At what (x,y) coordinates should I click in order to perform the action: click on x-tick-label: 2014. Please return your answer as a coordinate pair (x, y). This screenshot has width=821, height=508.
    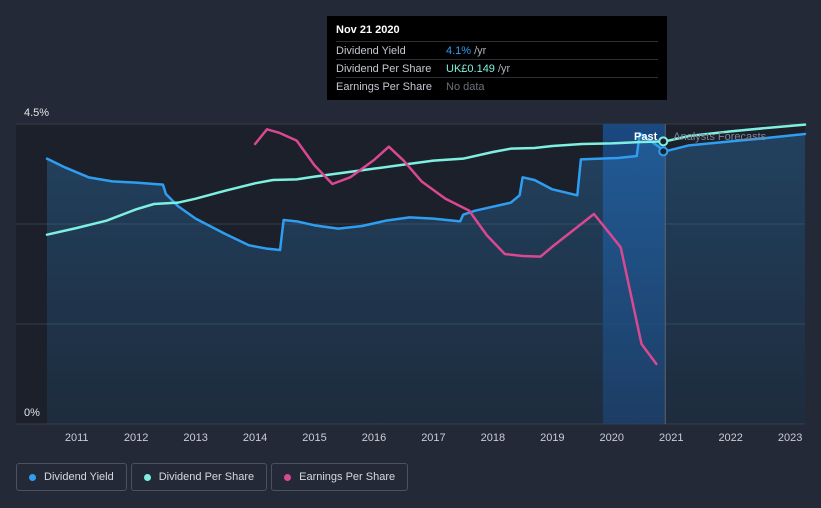
    Looking at the image, I should click on (255, 438).